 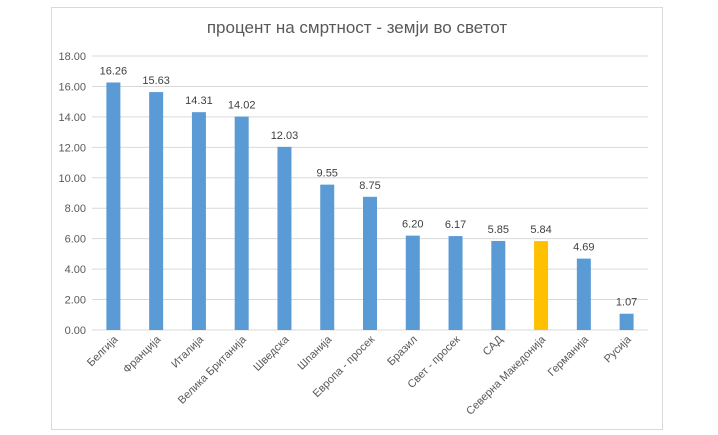 What do you see at coordinates (103, 351) in the screenshot?
I see `x-tick-label: Белгија` at bounding box center [103, 351].